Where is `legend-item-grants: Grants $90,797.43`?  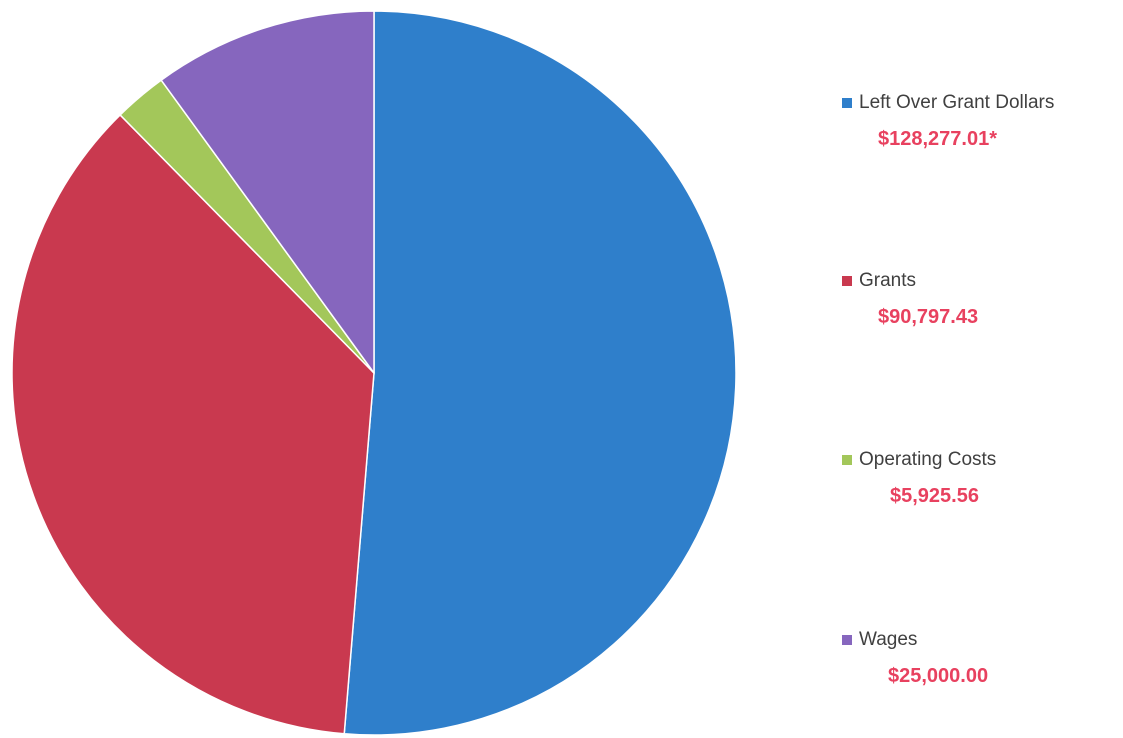 legend-item-grants: Grants $90,797.43 is located at coordinates (982, 297).